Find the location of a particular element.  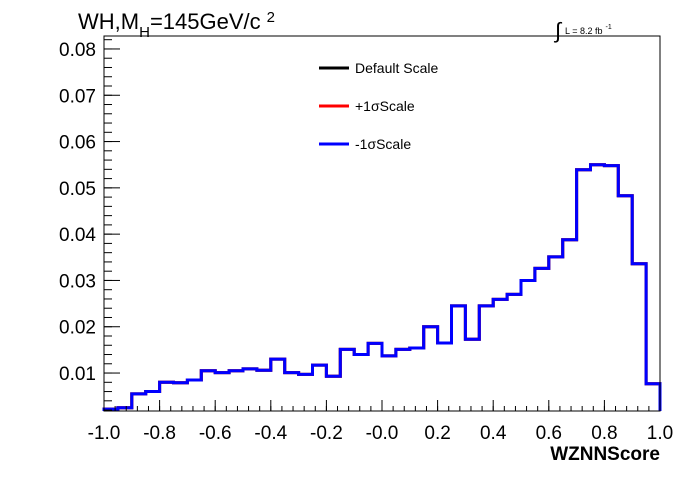

chart-title: WH,MH=145GeV/c 2 is located at coordinates (176, 25).